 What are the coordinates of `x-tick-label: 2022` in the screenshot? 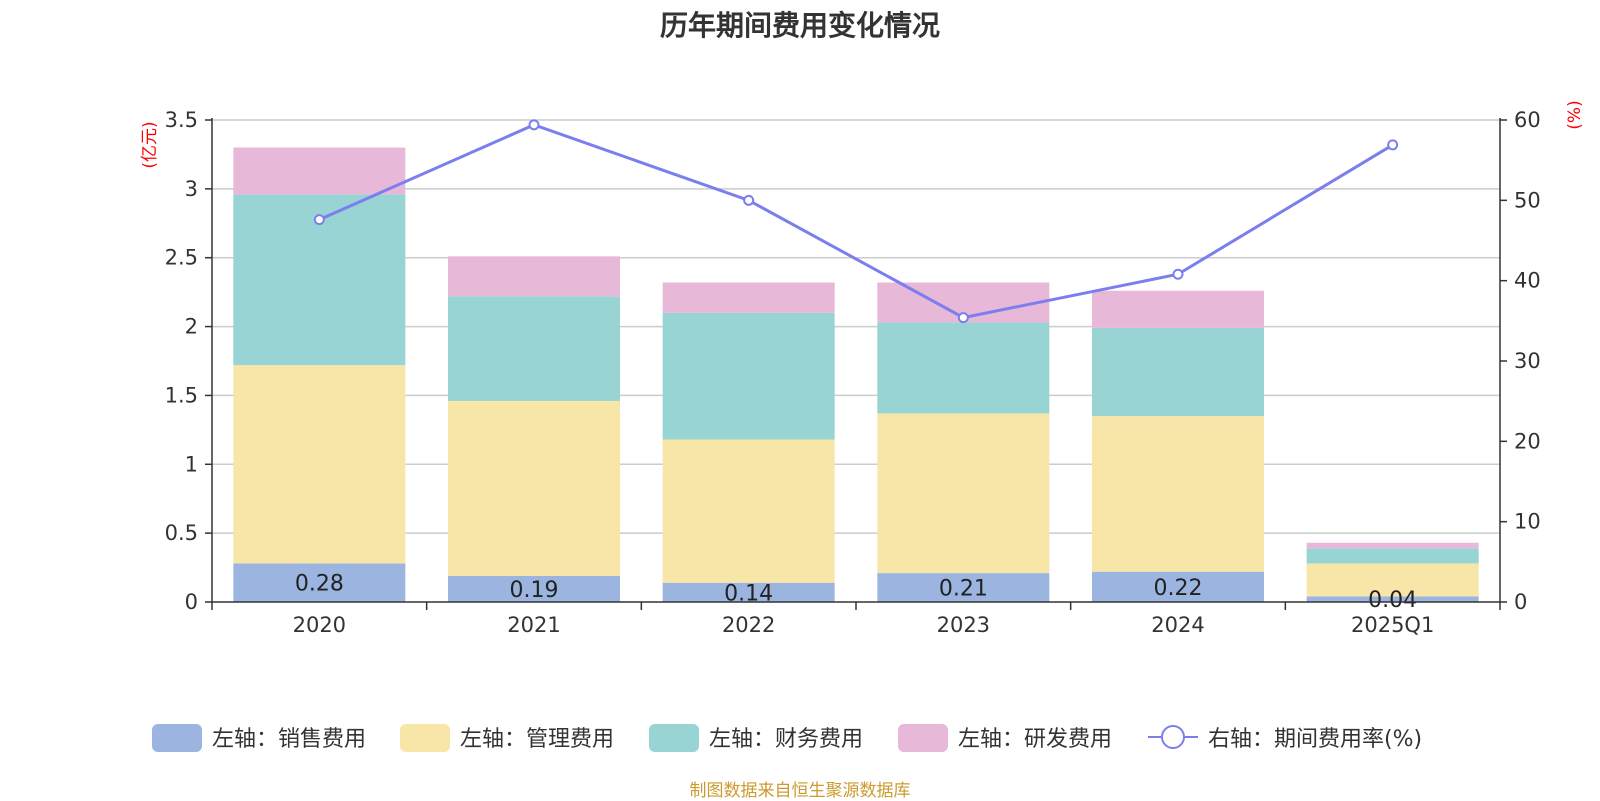 It's located at (748, 625).